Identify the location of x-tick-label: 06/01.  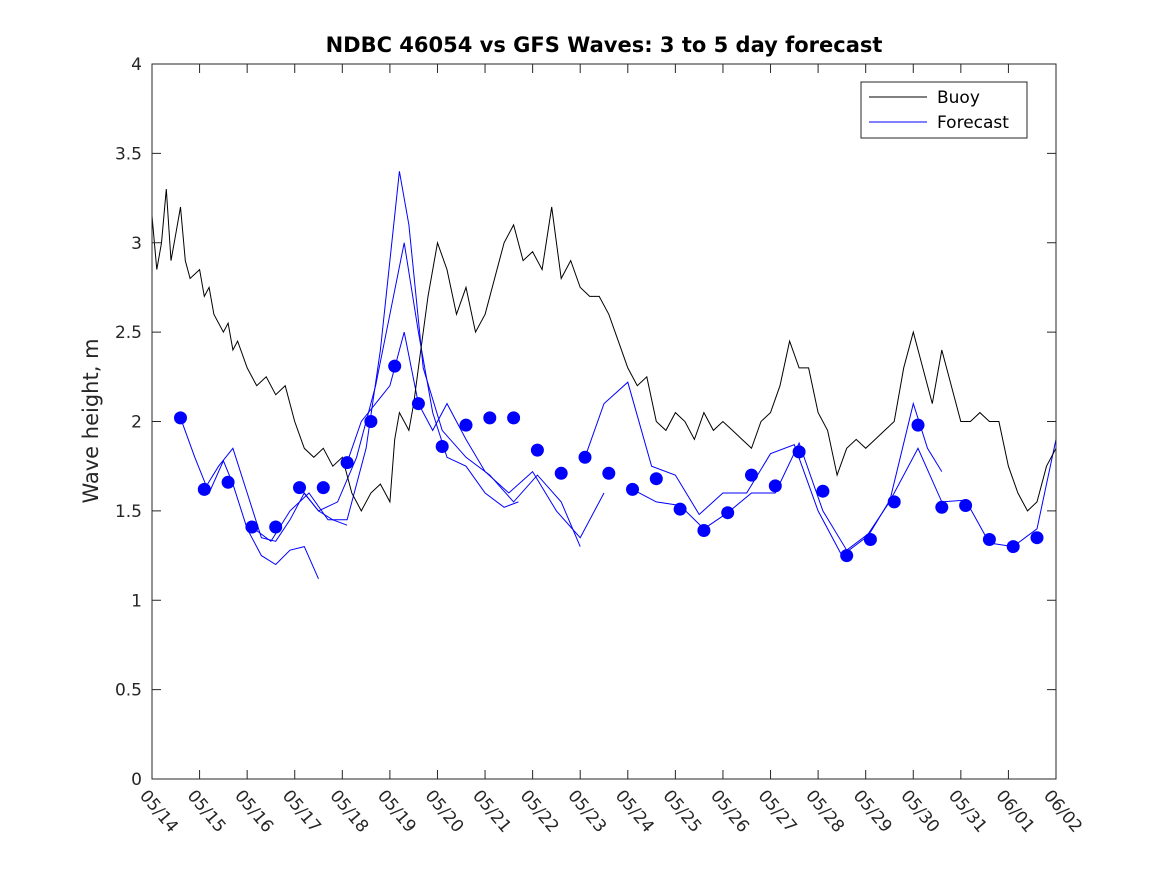
(1015, 811).